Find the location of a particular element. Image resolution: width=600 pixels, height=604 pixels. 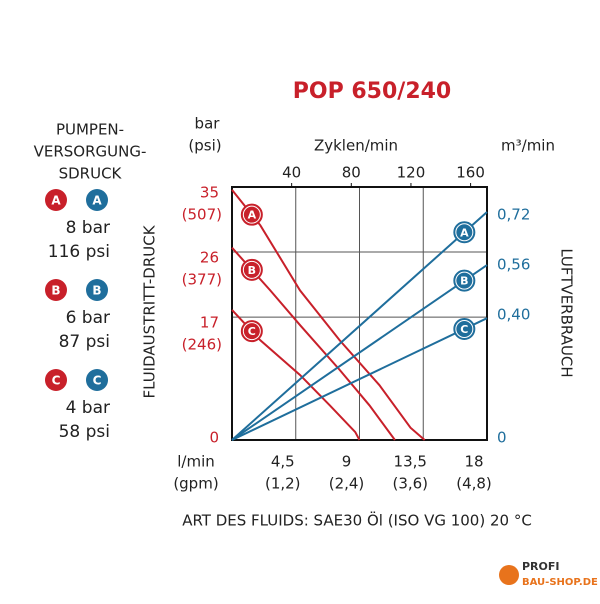

y-tick-psi-label: (507) is located at coordinates (202, 215).